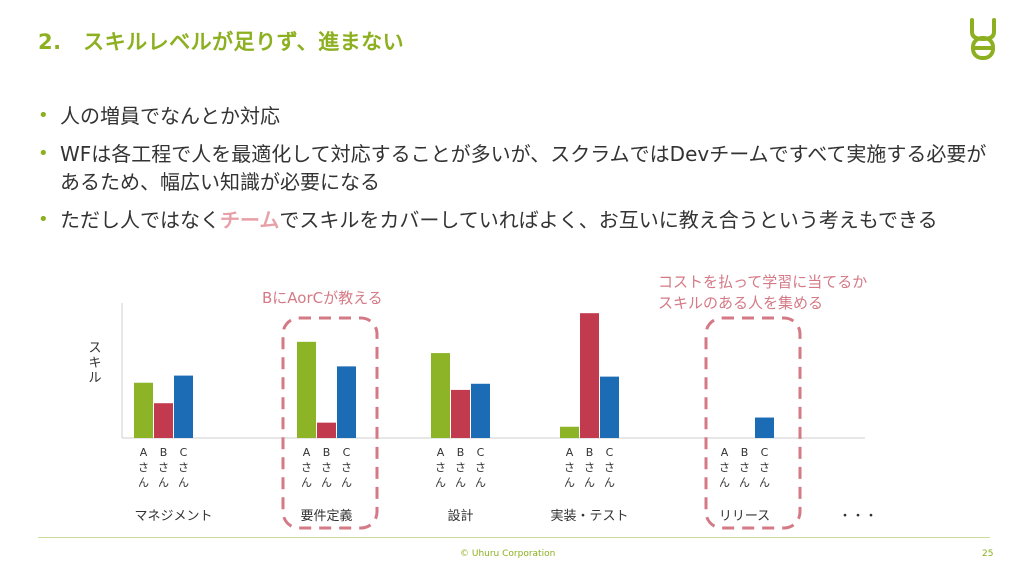 The image size is (1024, 576). I want to click on y-axis-label: スキル, so click(94, 363).